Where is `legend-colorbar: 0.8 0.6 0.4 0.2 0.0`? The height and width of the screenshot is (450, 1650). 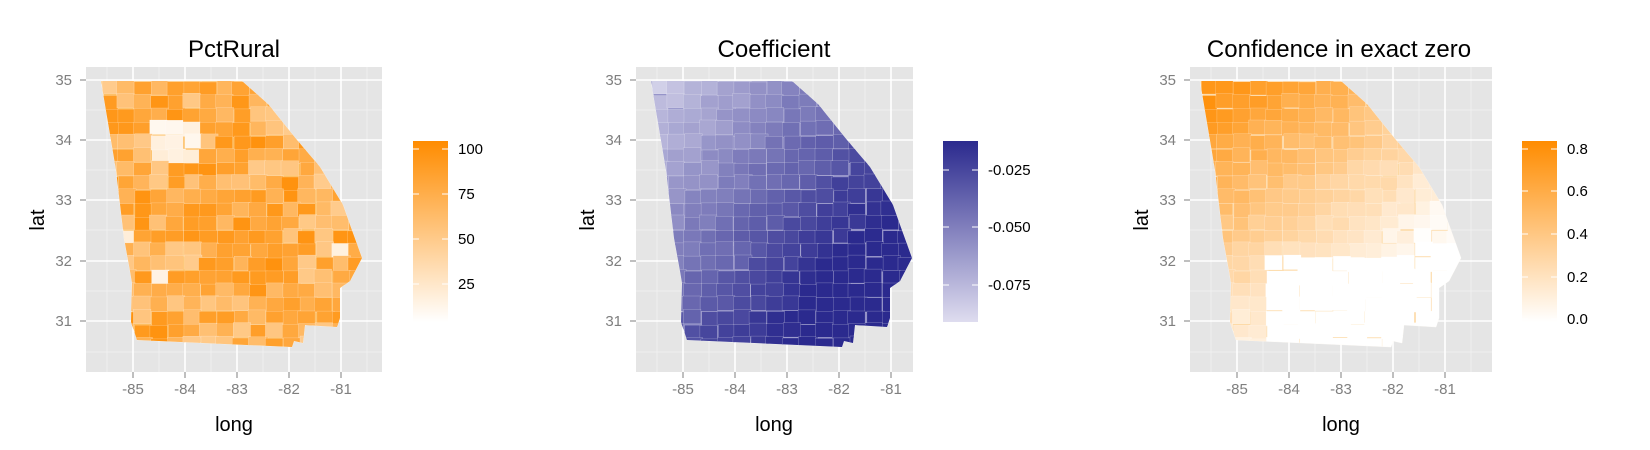 legend-colorbar: 0.8 0.6 0.4 0.2 0.0 is located at coordinates (1555, 234).